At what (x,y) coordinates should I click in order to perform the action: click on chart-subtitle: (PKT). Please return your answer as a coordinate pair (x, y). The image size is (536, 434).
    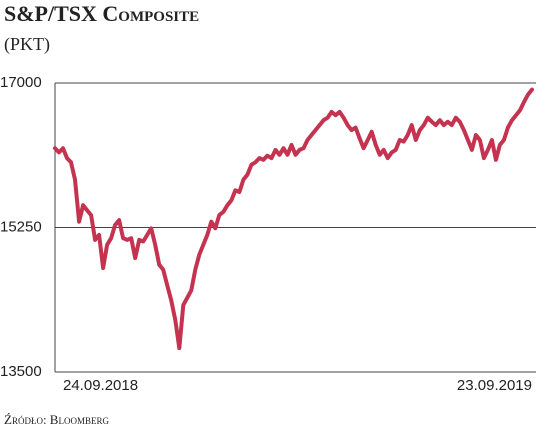
    Looking at the image, I should click on (27, 44).